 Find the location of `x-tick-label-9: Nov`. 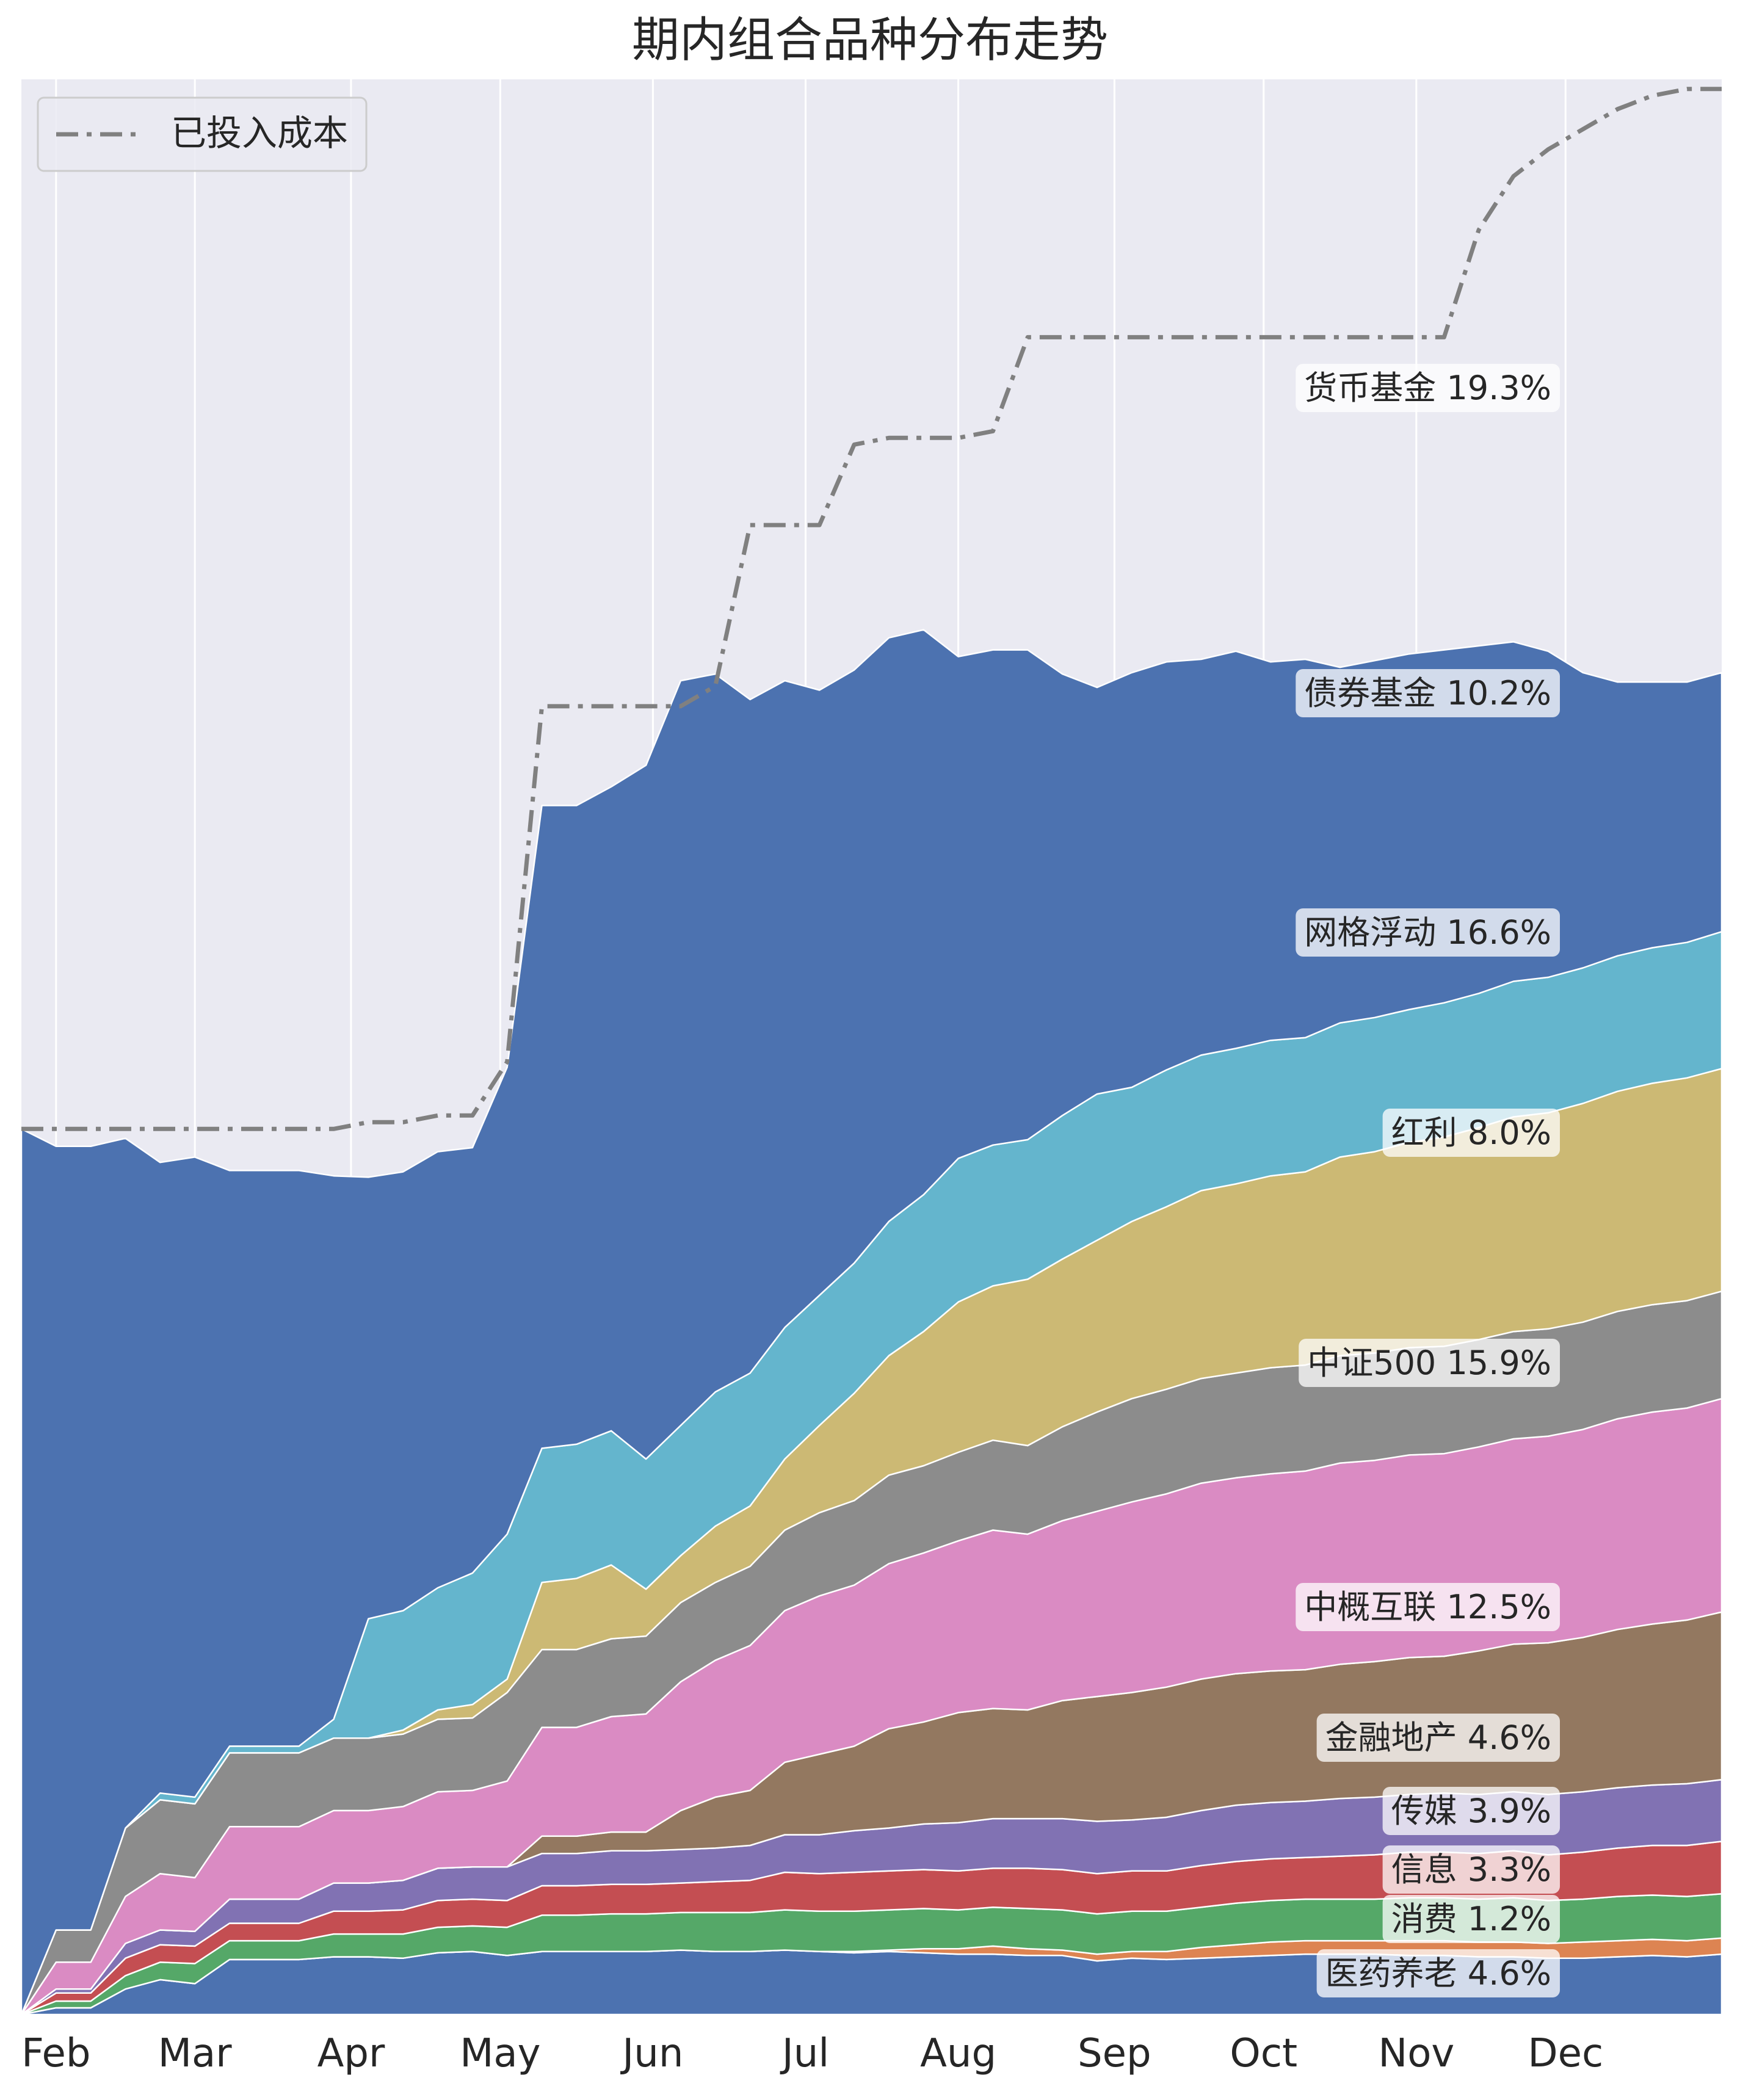

x-tick-label-9: Nov is located at coordinates (1416, 2053).